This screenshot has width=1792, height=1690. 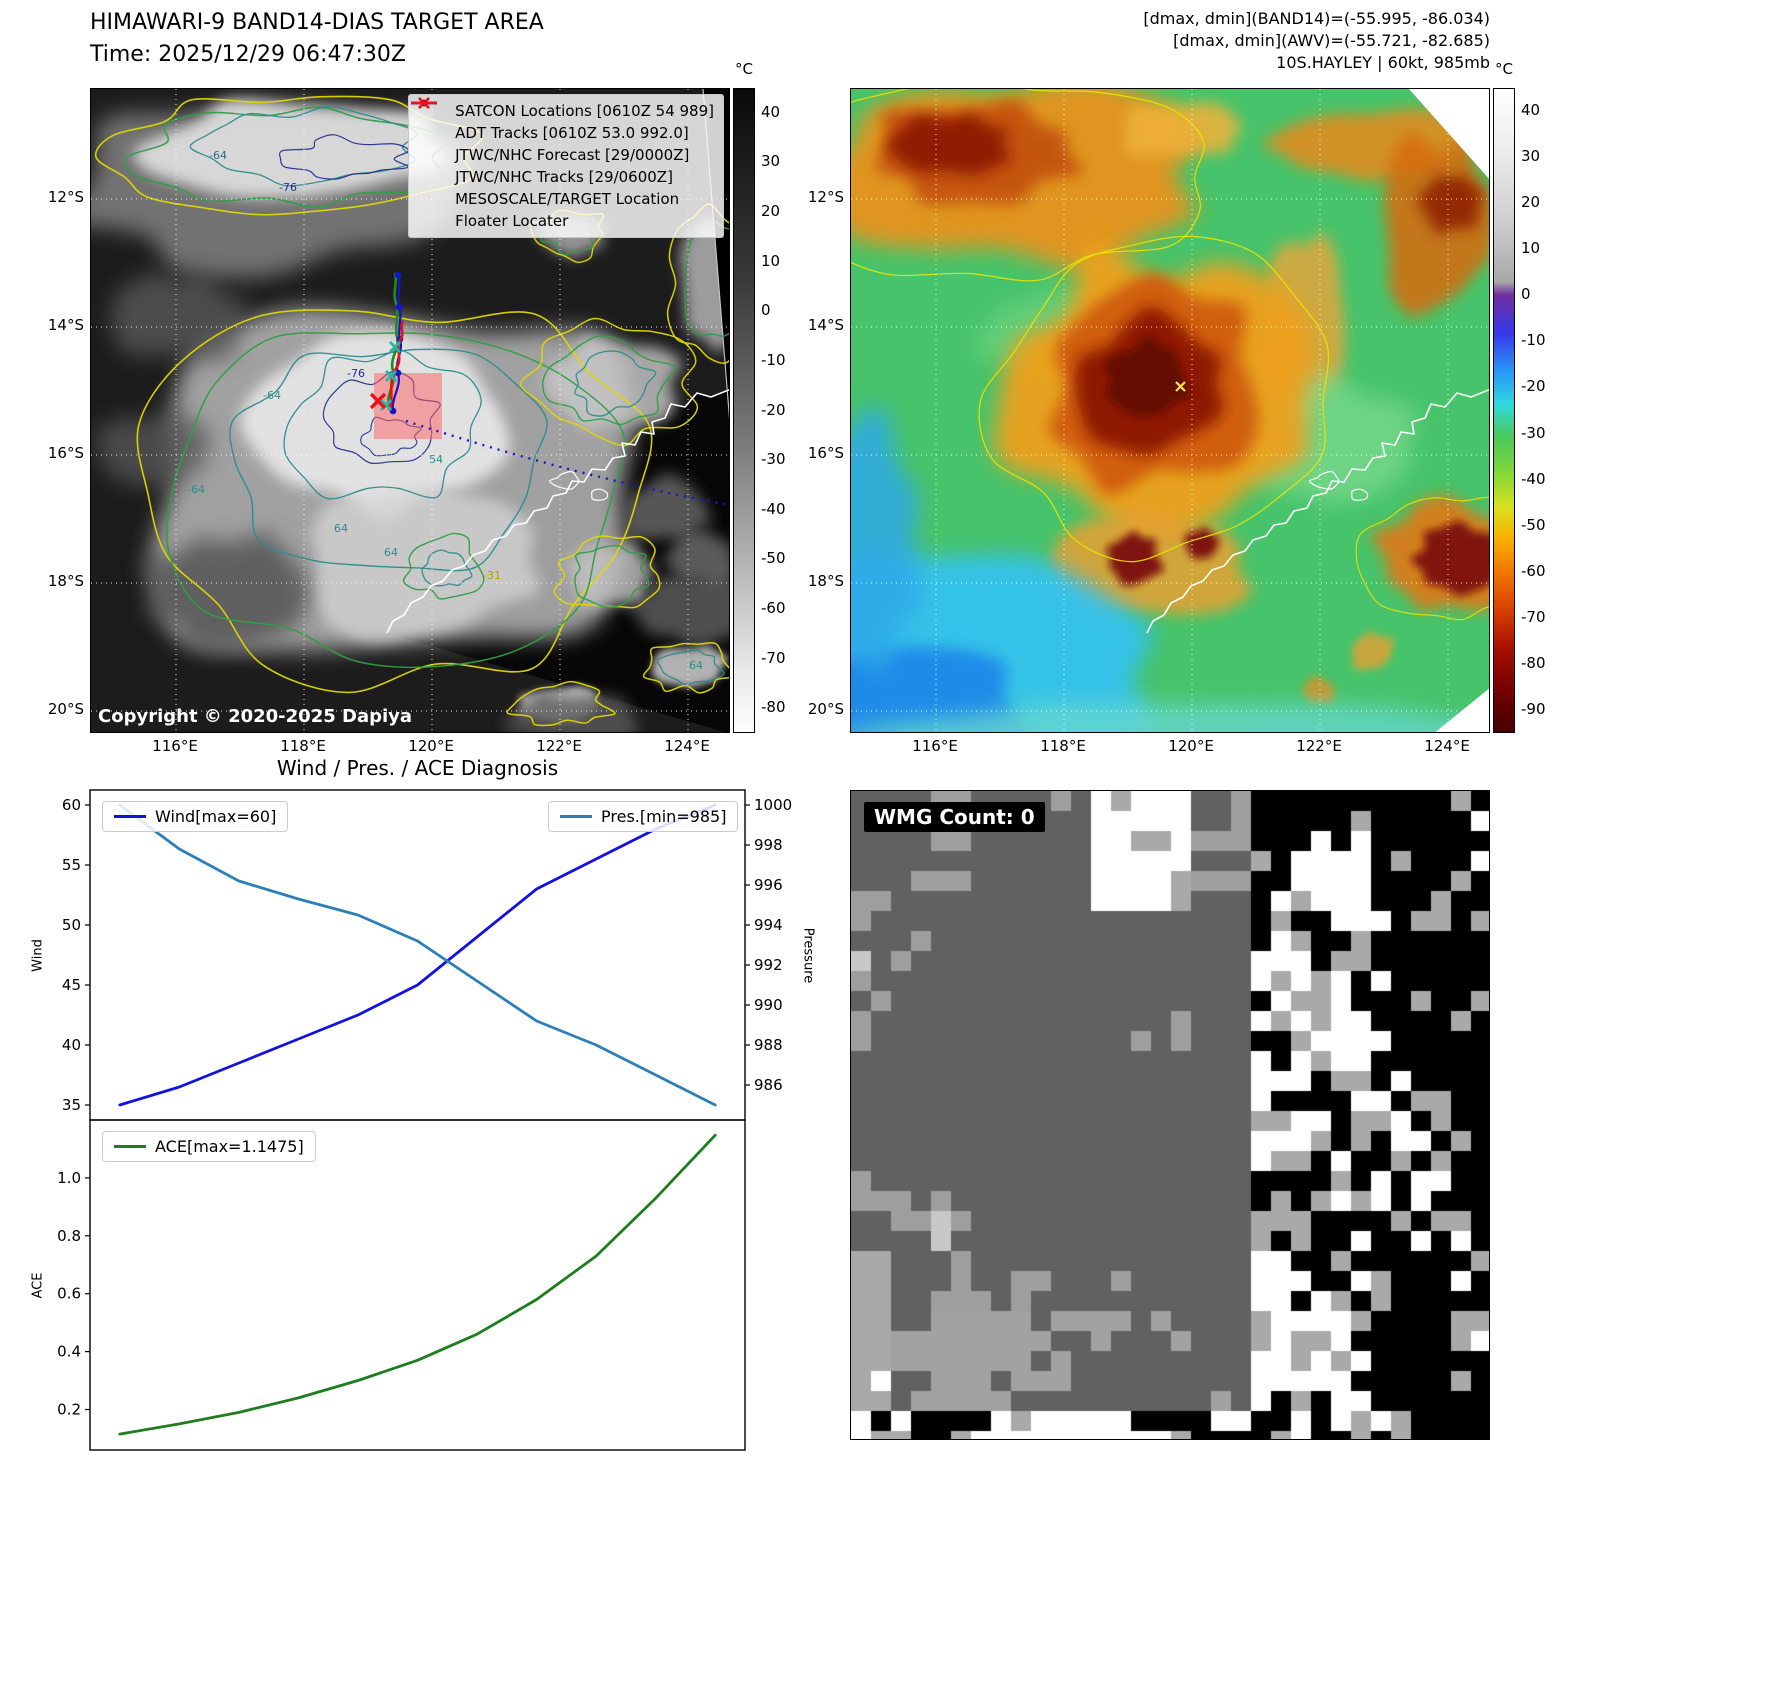 I want to click on awv-map, so click(x=1170, y=410).